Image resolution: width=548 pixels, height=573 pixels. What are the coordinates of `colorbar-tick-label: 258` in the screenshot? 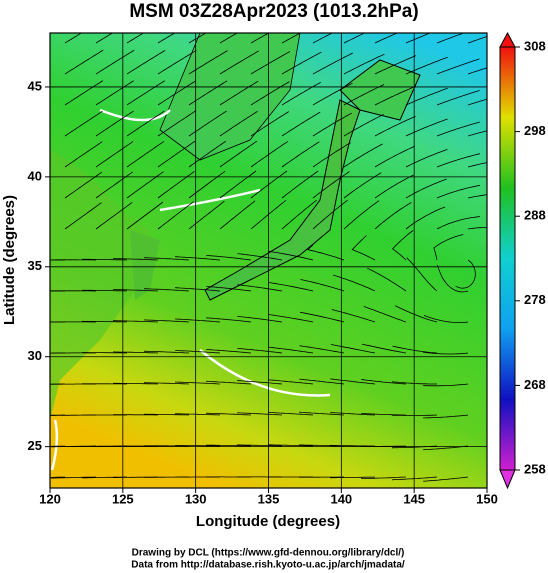 It's located at (535, 468).